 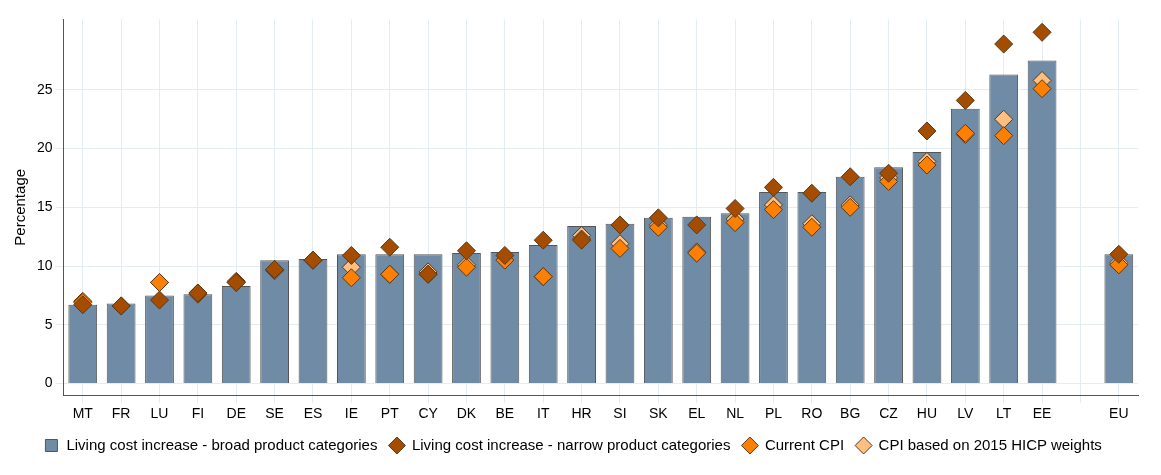 I want to click on y-tick-label: 5, so click(x=48, y=323).